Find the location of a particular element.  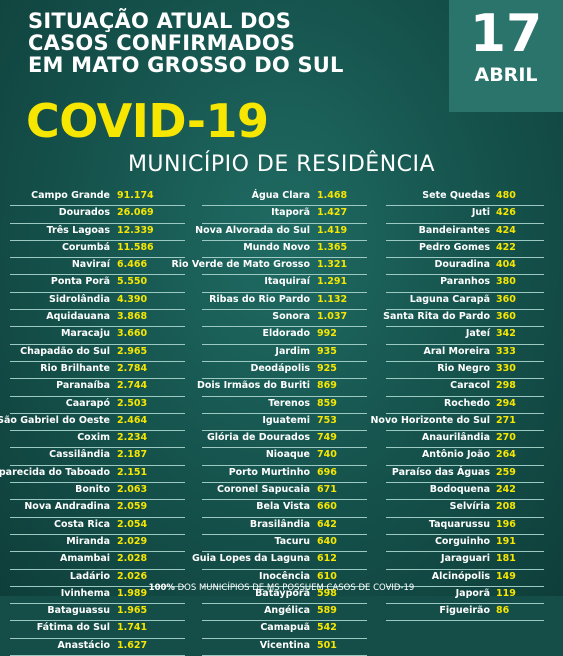

municipality-row: Jardim 935 is located at coordinates (284, 353).